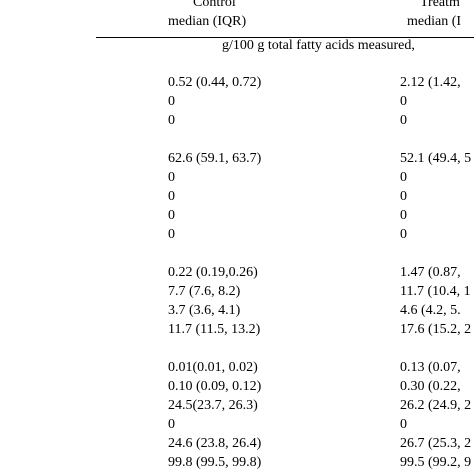 The height and width of the screenshot is (474, 474). Describe the element at coordinates (214, 5) in the screenshot. I see `control-column-header: Control` at that location.